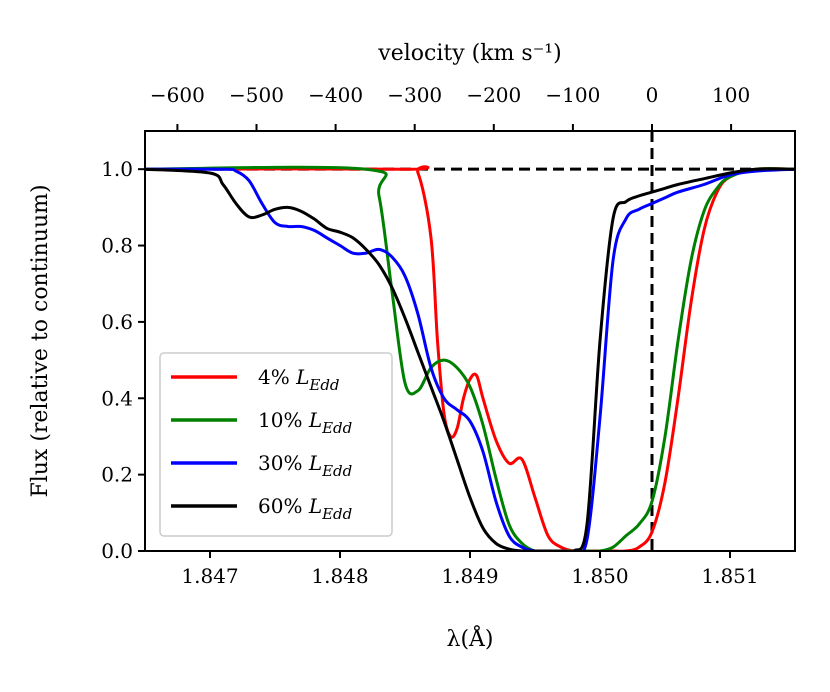 This screenshot has height=692, width=830. I want to click on y-tick-label: 1.0, so click(117, 169).